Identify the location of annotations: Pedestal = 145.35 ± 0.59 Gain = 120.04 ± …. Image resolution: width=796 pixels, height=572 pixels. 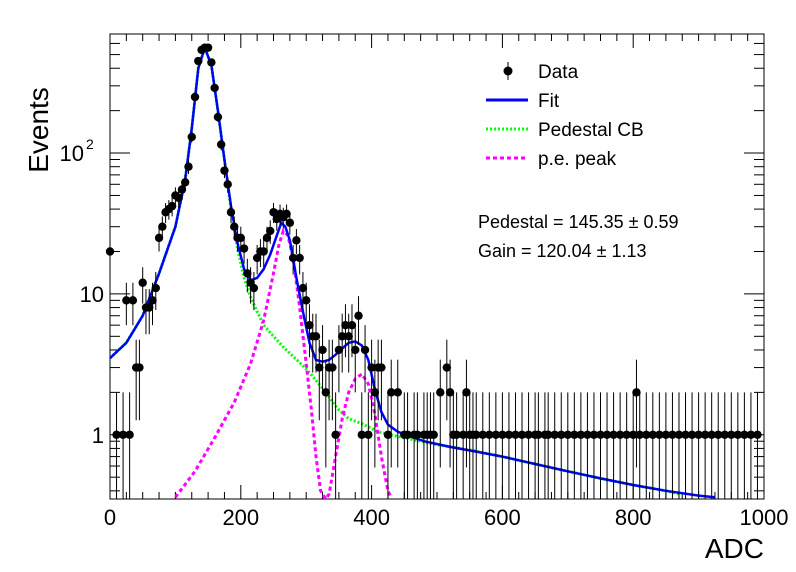
(578, 236).